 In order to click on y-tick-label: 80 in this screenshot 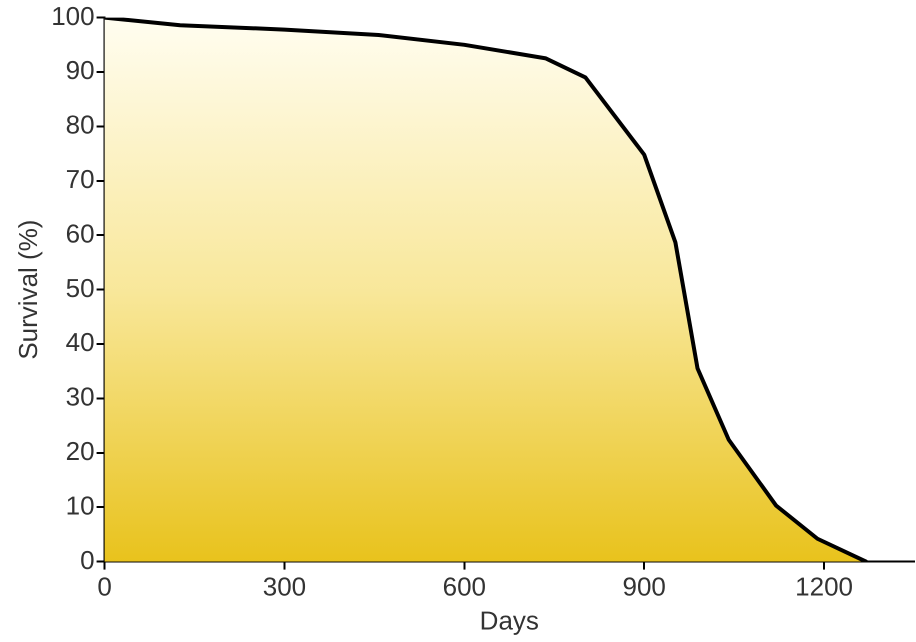, I will do `click(80, 125)`.